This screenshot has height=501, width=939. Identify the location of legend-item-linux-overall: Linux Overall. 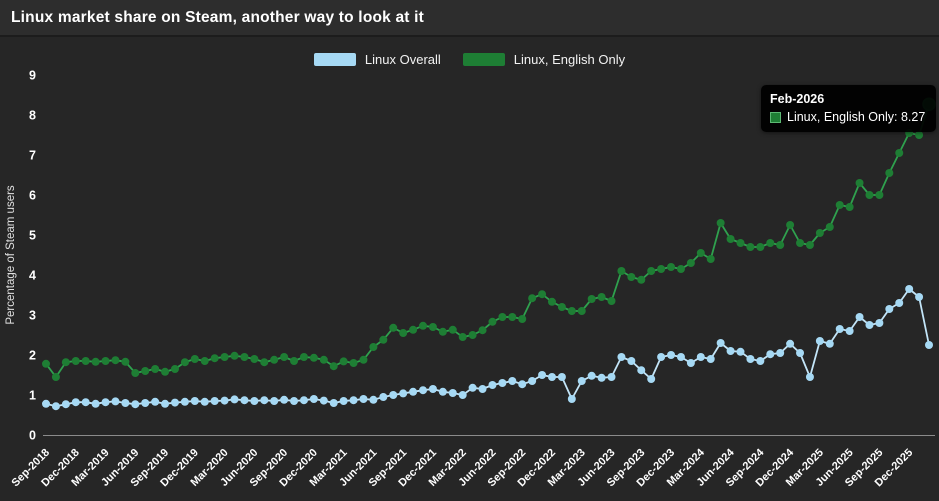
(377, 59).